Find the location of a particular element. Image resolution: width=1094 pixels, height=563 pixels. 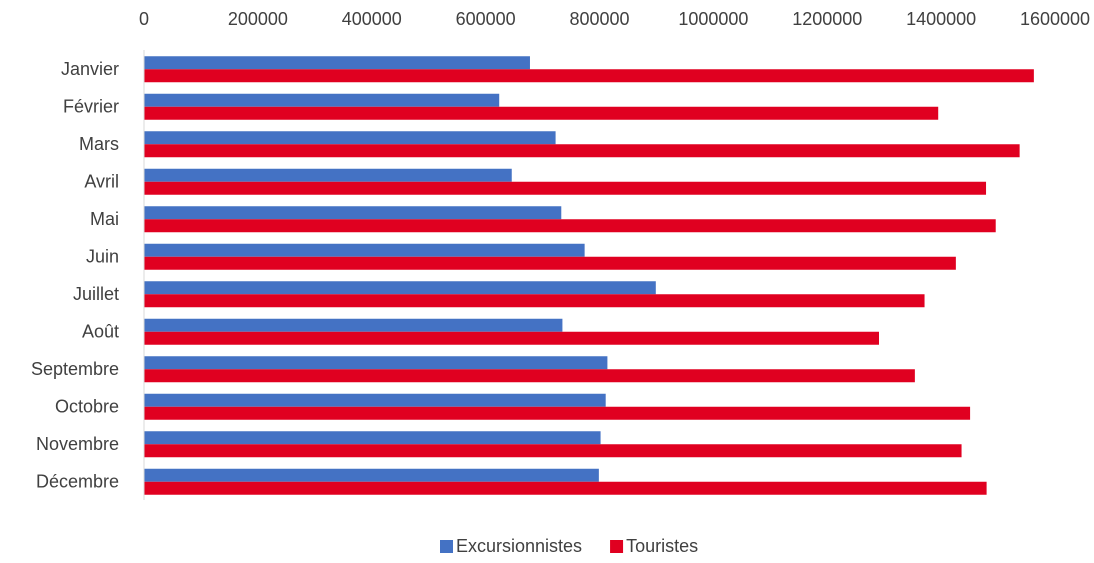

category-label: Mars is located at coordinates (99, 144).